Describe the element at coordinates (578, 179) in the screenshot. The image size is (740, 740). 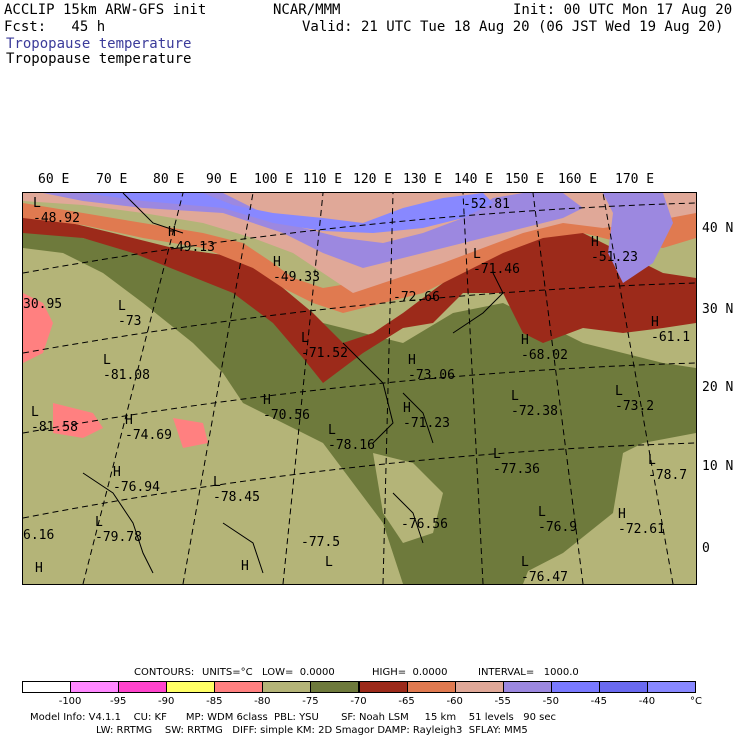
I see `lon-label-160e: 160 E` at that location.